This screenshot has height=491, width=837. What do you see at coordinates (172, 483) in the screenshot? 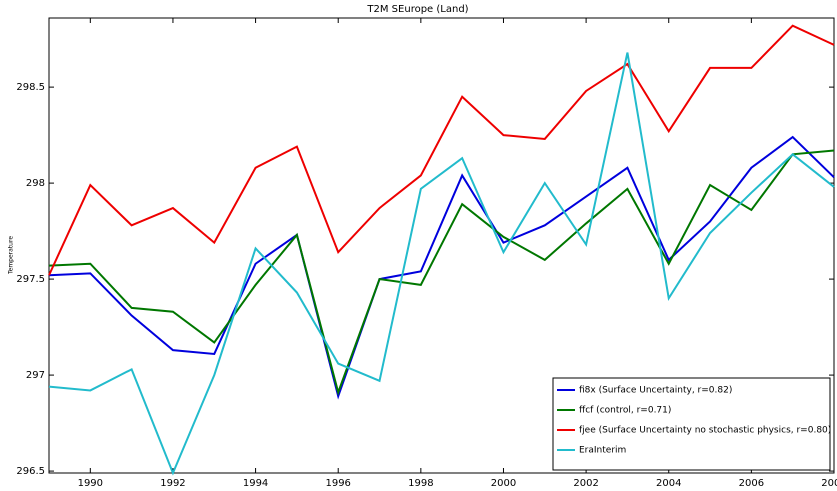
I see `x-tick-label: 1992` at bounding box center [172, 483].